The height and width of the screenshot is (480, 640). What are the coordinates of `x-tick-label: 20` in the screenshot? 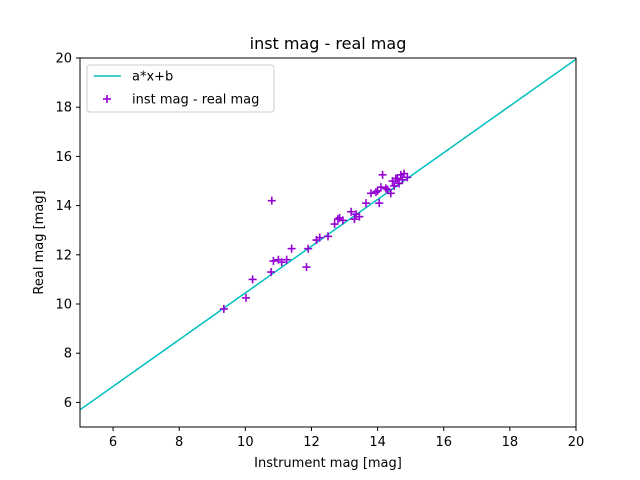 It's located at (576, 442).